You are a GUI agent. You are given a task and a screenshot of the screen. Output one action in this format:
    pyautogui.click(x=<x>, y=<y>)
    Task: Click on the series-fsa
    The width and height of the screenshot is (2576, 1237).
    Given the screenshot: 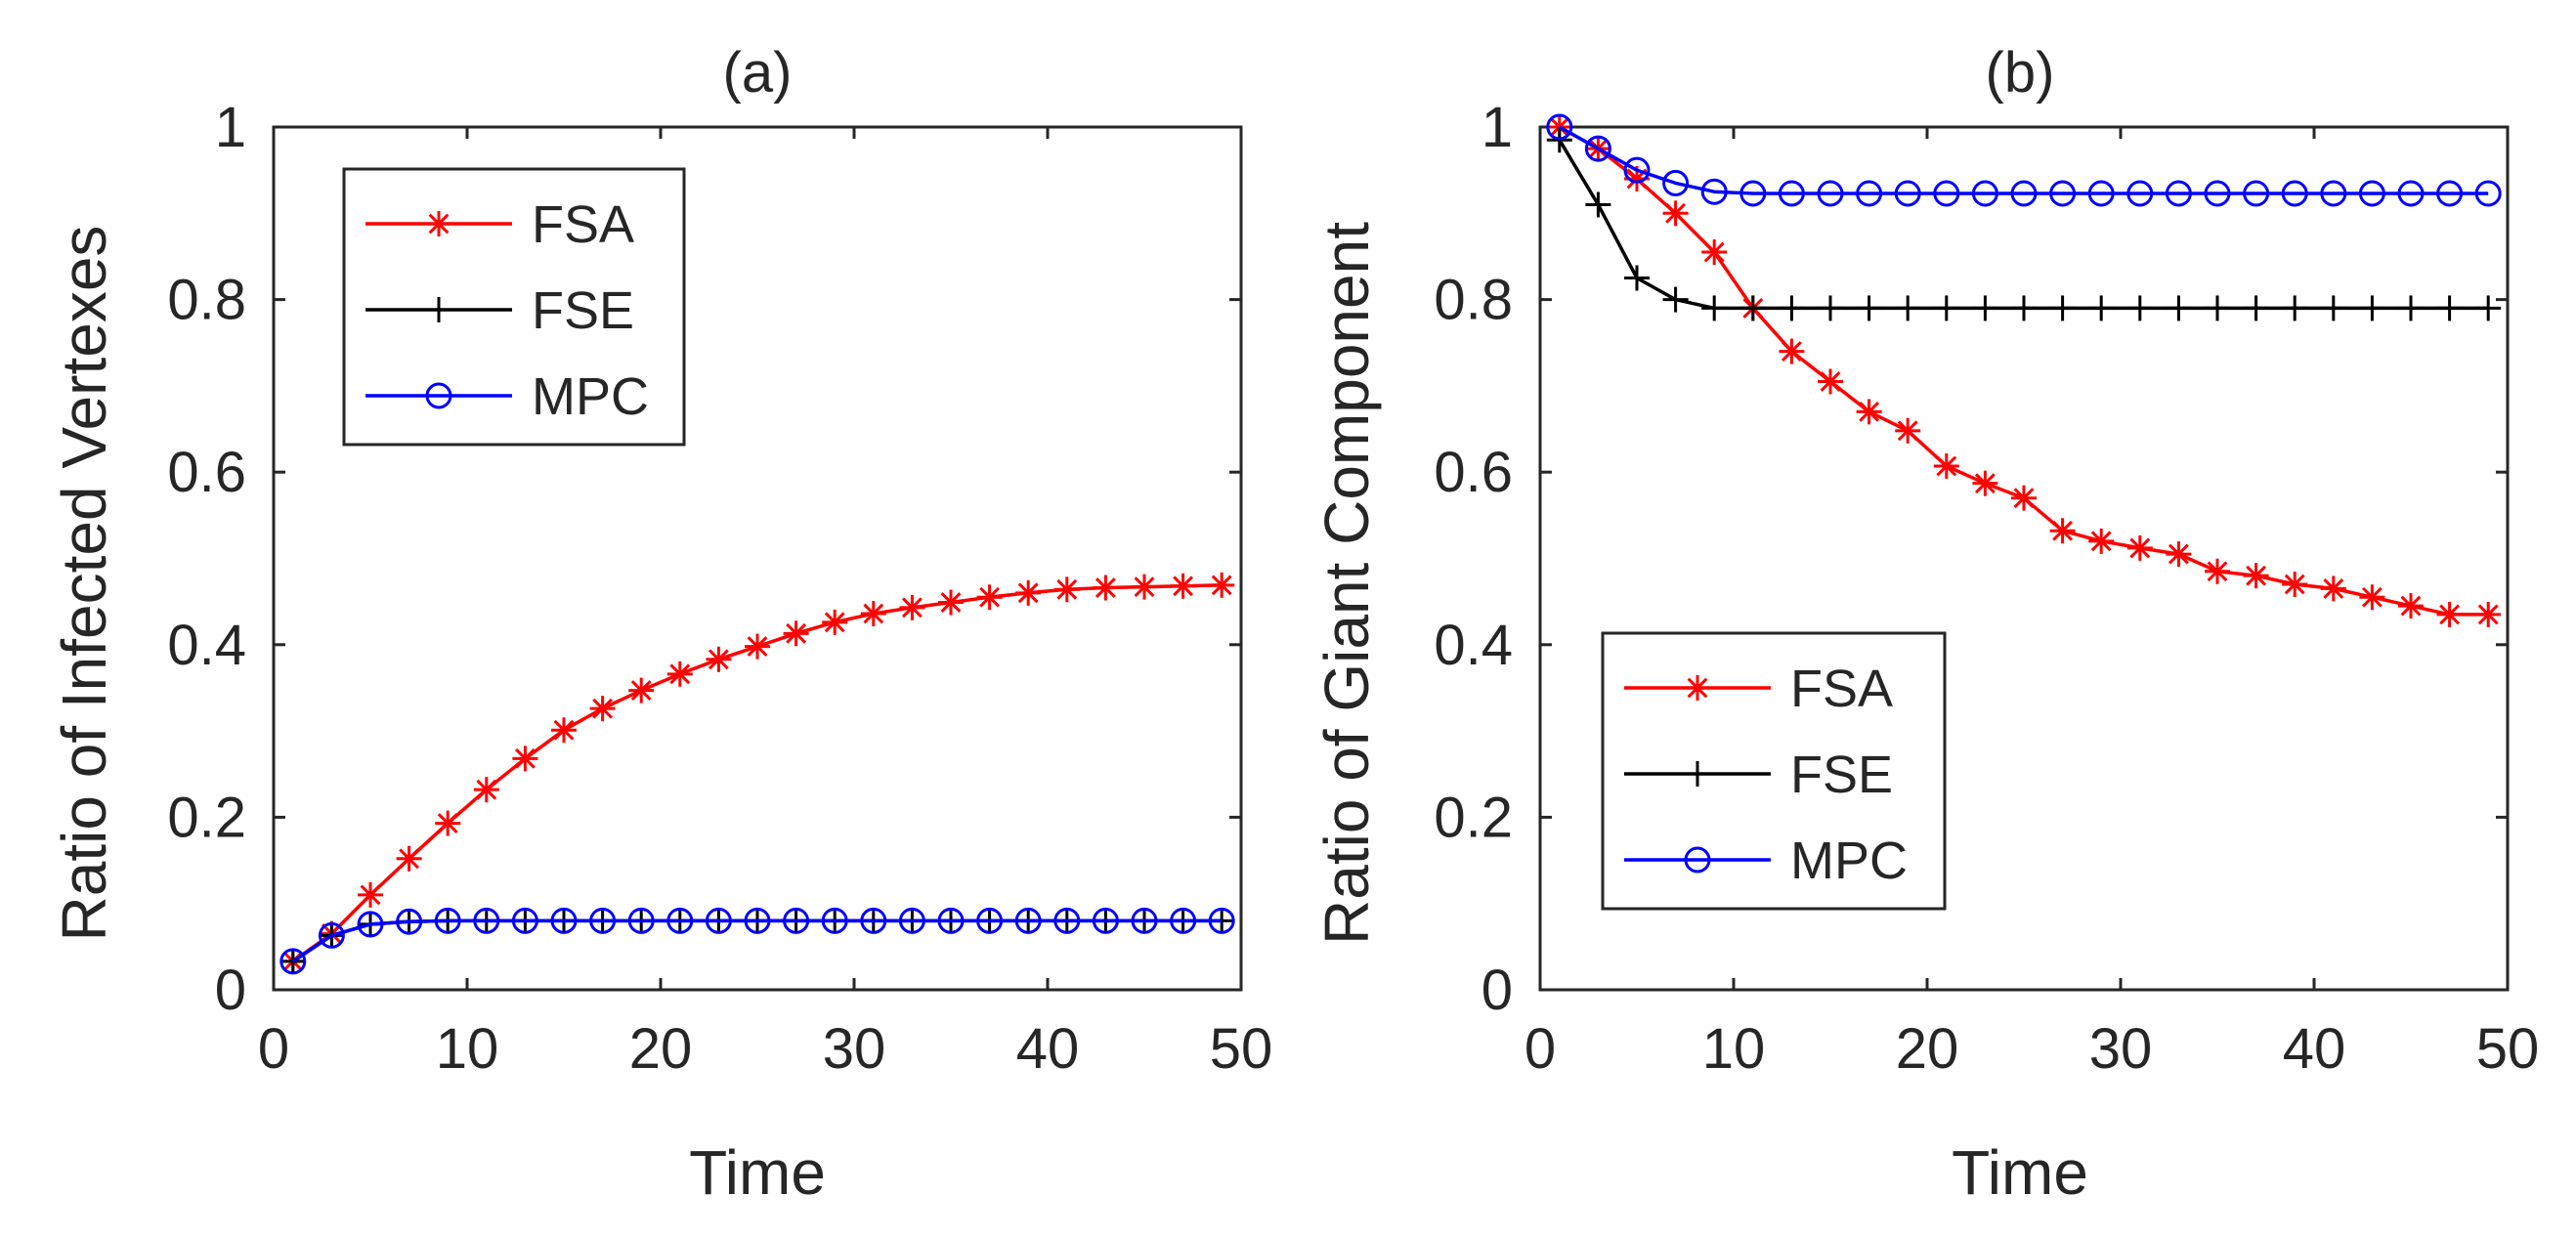 What is the action you would take?
    pyautogui.click(x=757, y=773)
    